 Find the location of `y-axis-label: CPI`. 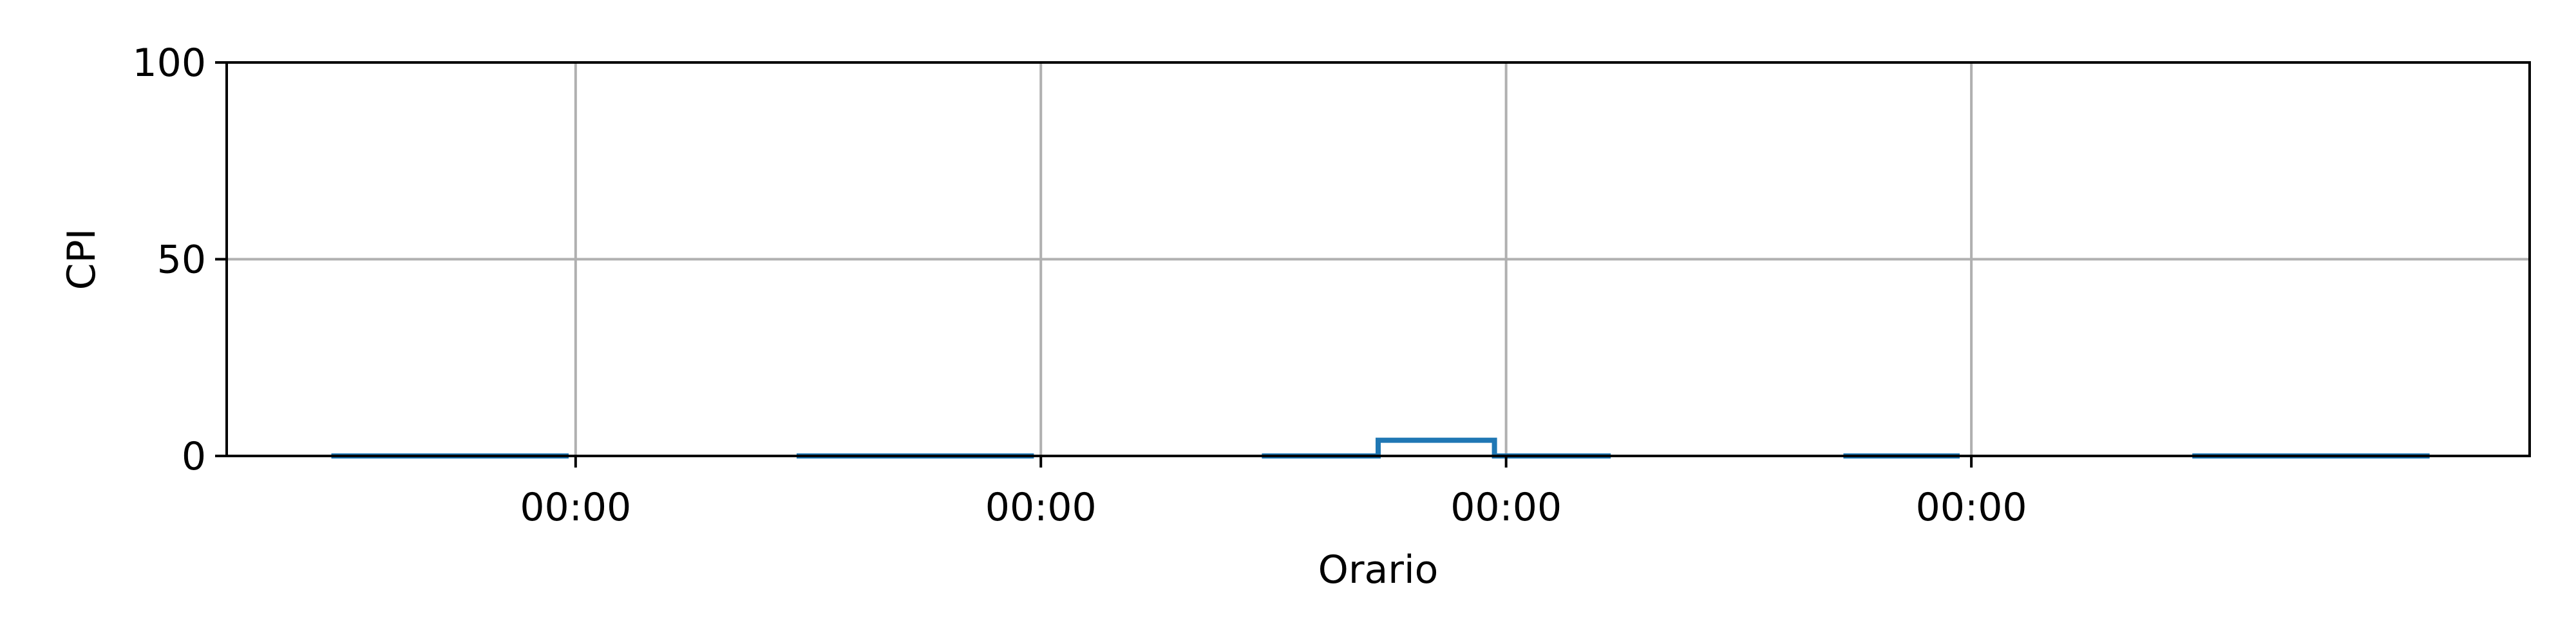

y-axis-label: CPI is located at coordinates (81, 259).